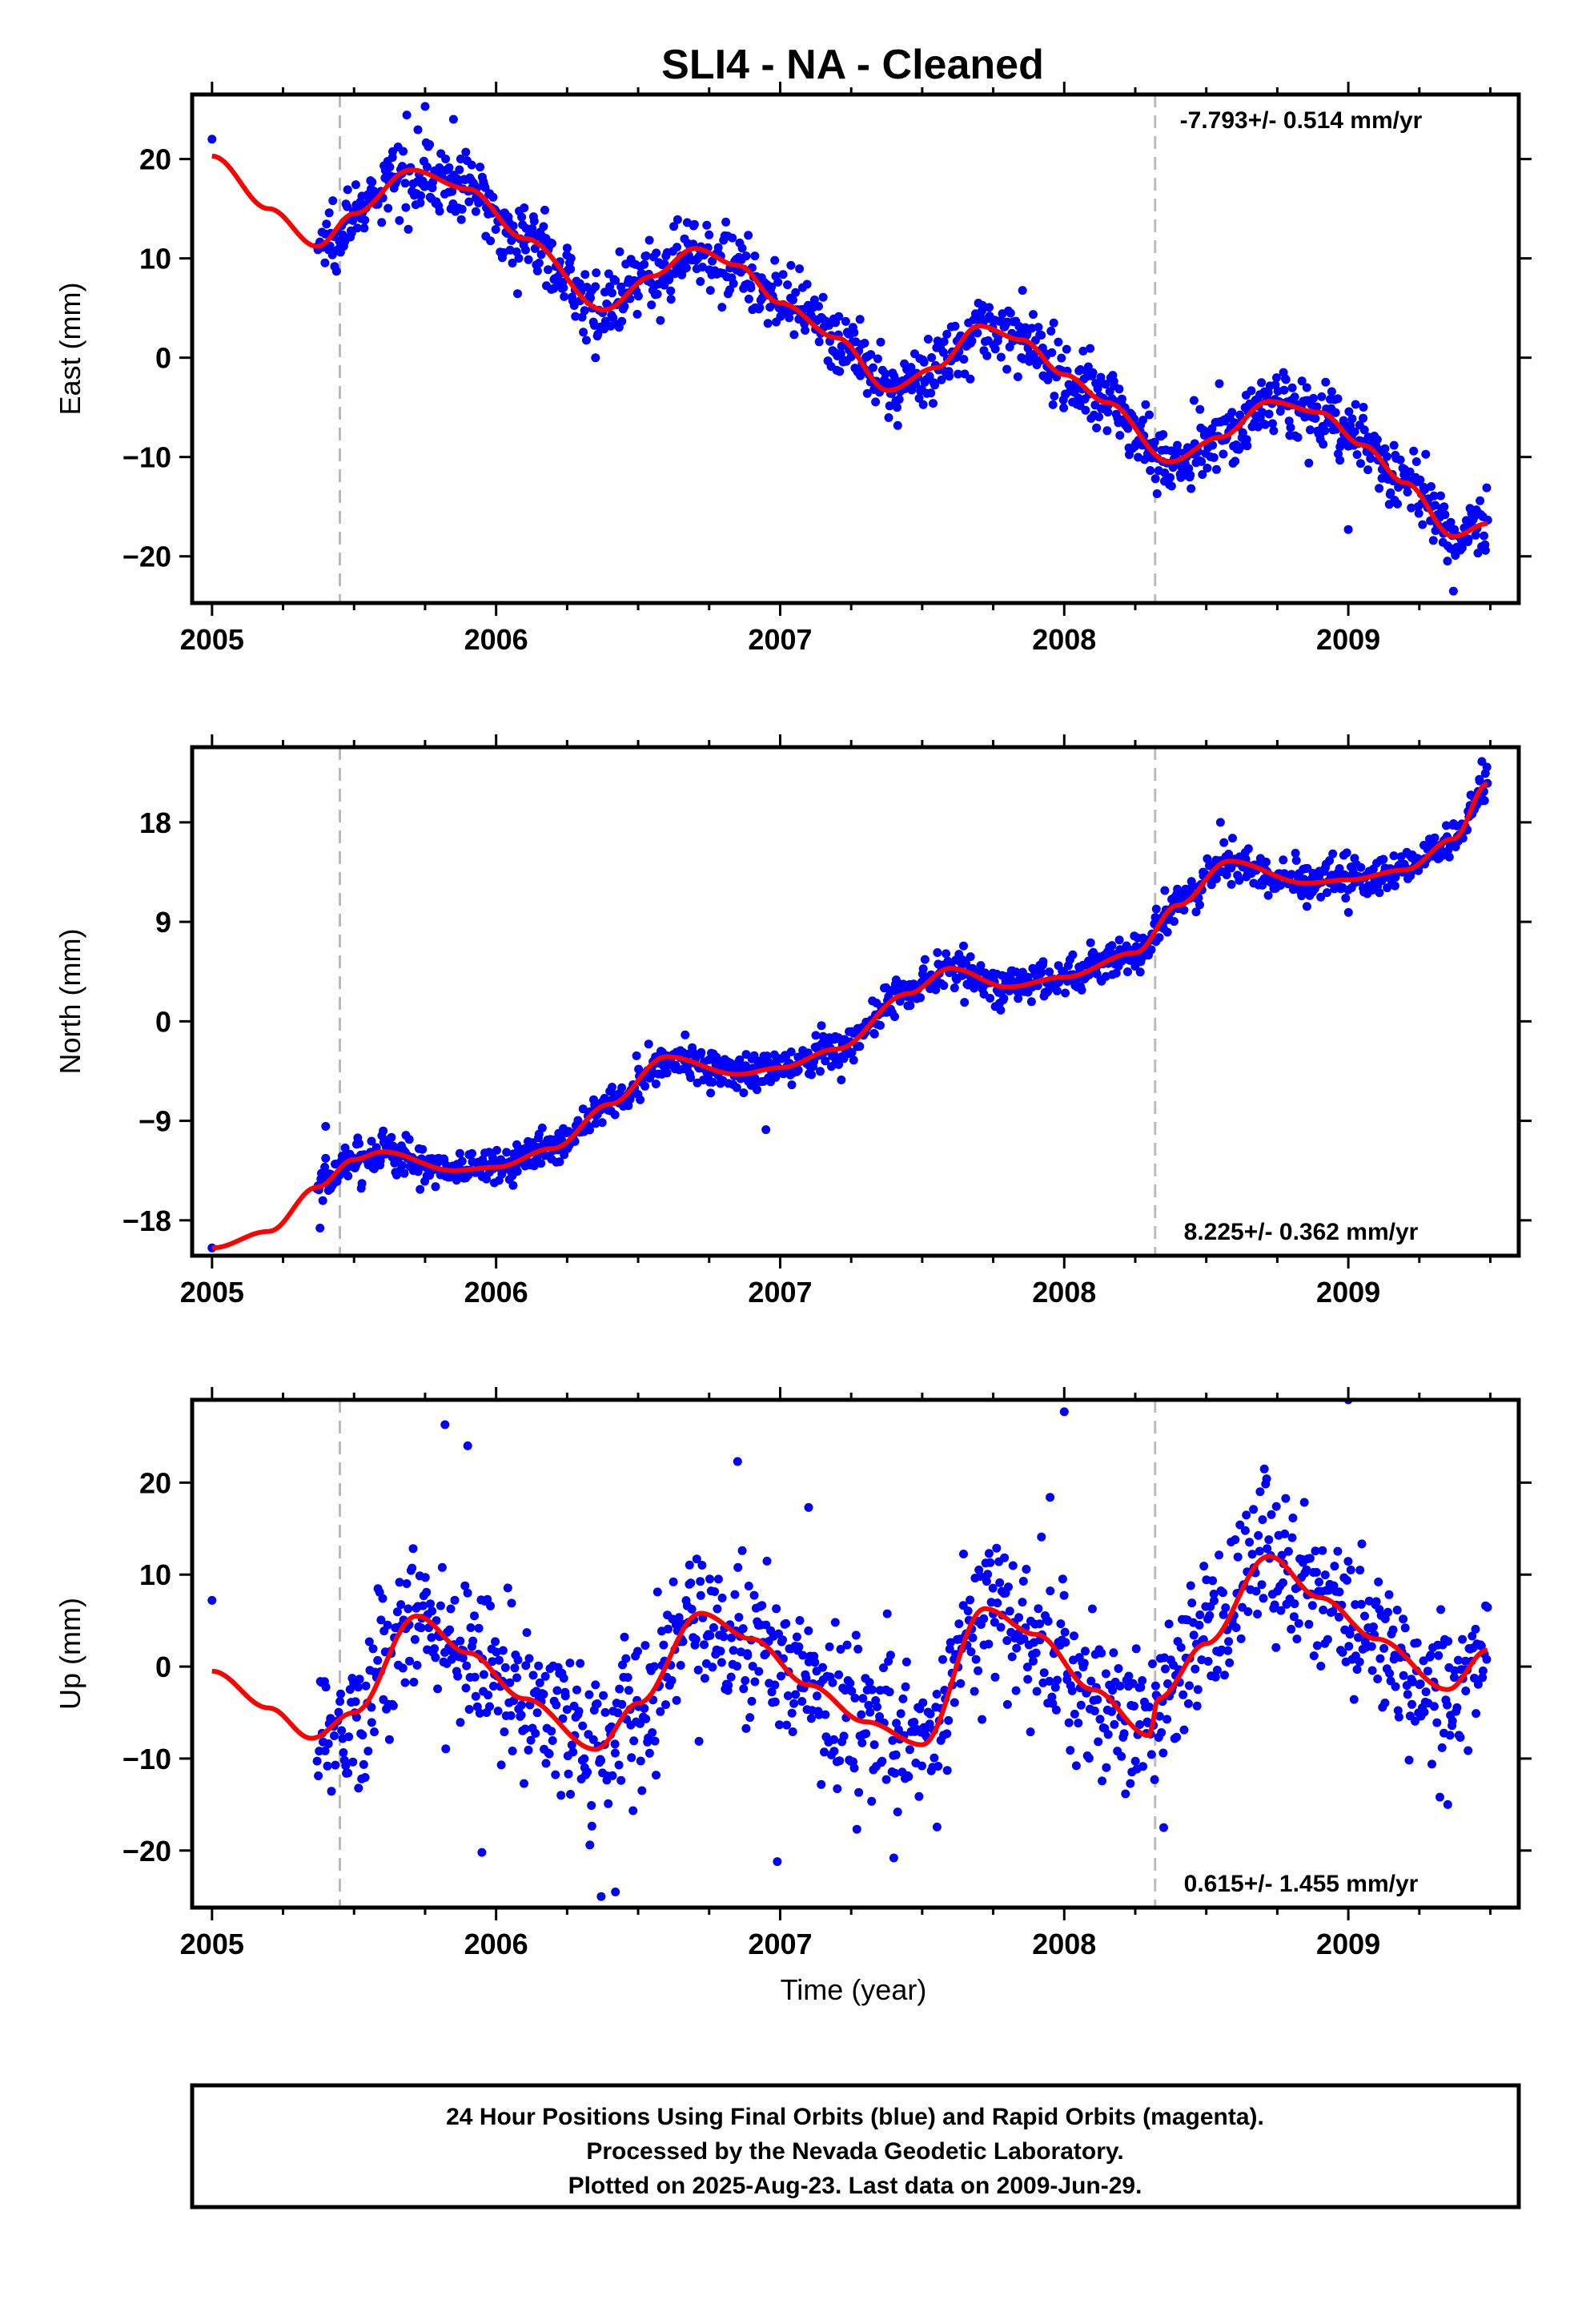 This screenshot has width=1582, height=2324. What do you see at coordinates (496, 1944) in the screenshot?
I see `x-tick-label: 2006` at bounding box center [496, 1944].